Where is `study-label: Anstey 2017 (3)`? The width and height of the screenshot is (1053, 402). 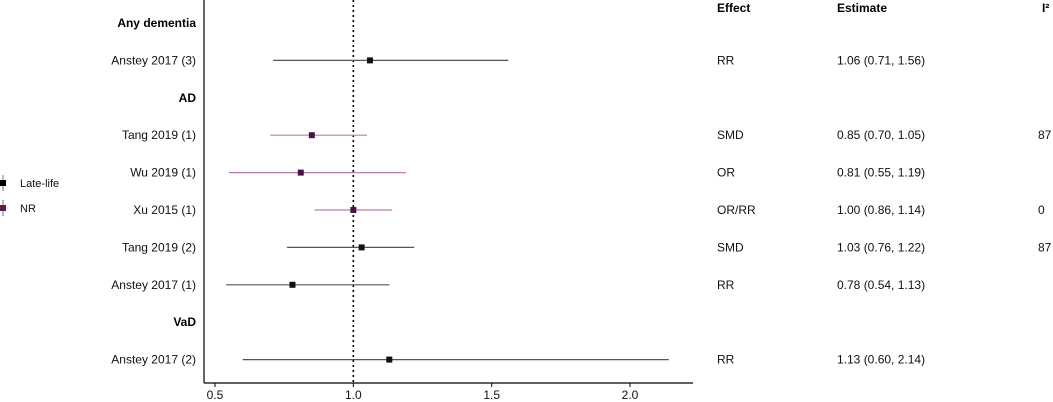
study-label: Anstey 2017 (3) is located at coordinates (153, 60).